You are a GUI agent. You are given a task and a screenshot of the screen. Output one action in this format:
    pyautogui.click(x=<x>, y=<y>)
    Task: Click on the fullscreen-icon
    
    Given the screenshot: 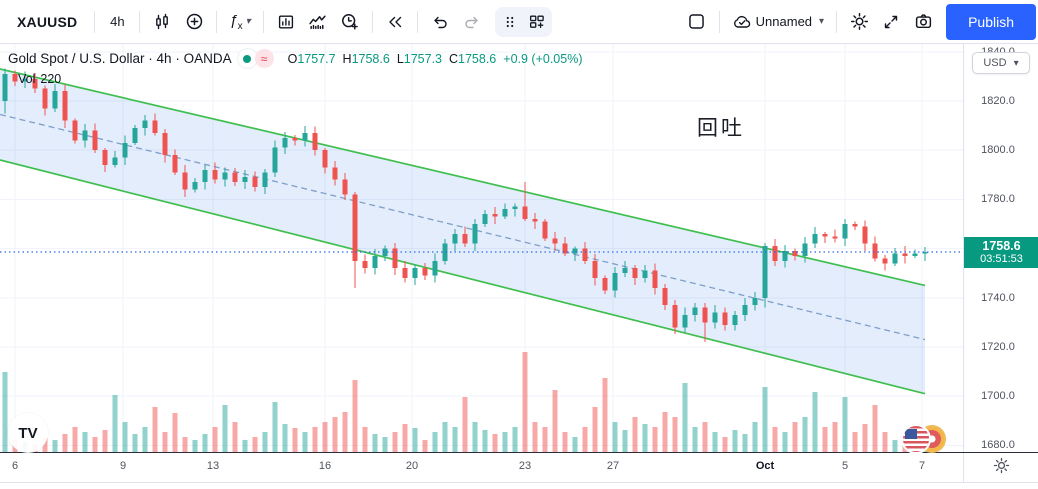 What is the action you would take?
    pyautogui.click(x=891, y=22)
    